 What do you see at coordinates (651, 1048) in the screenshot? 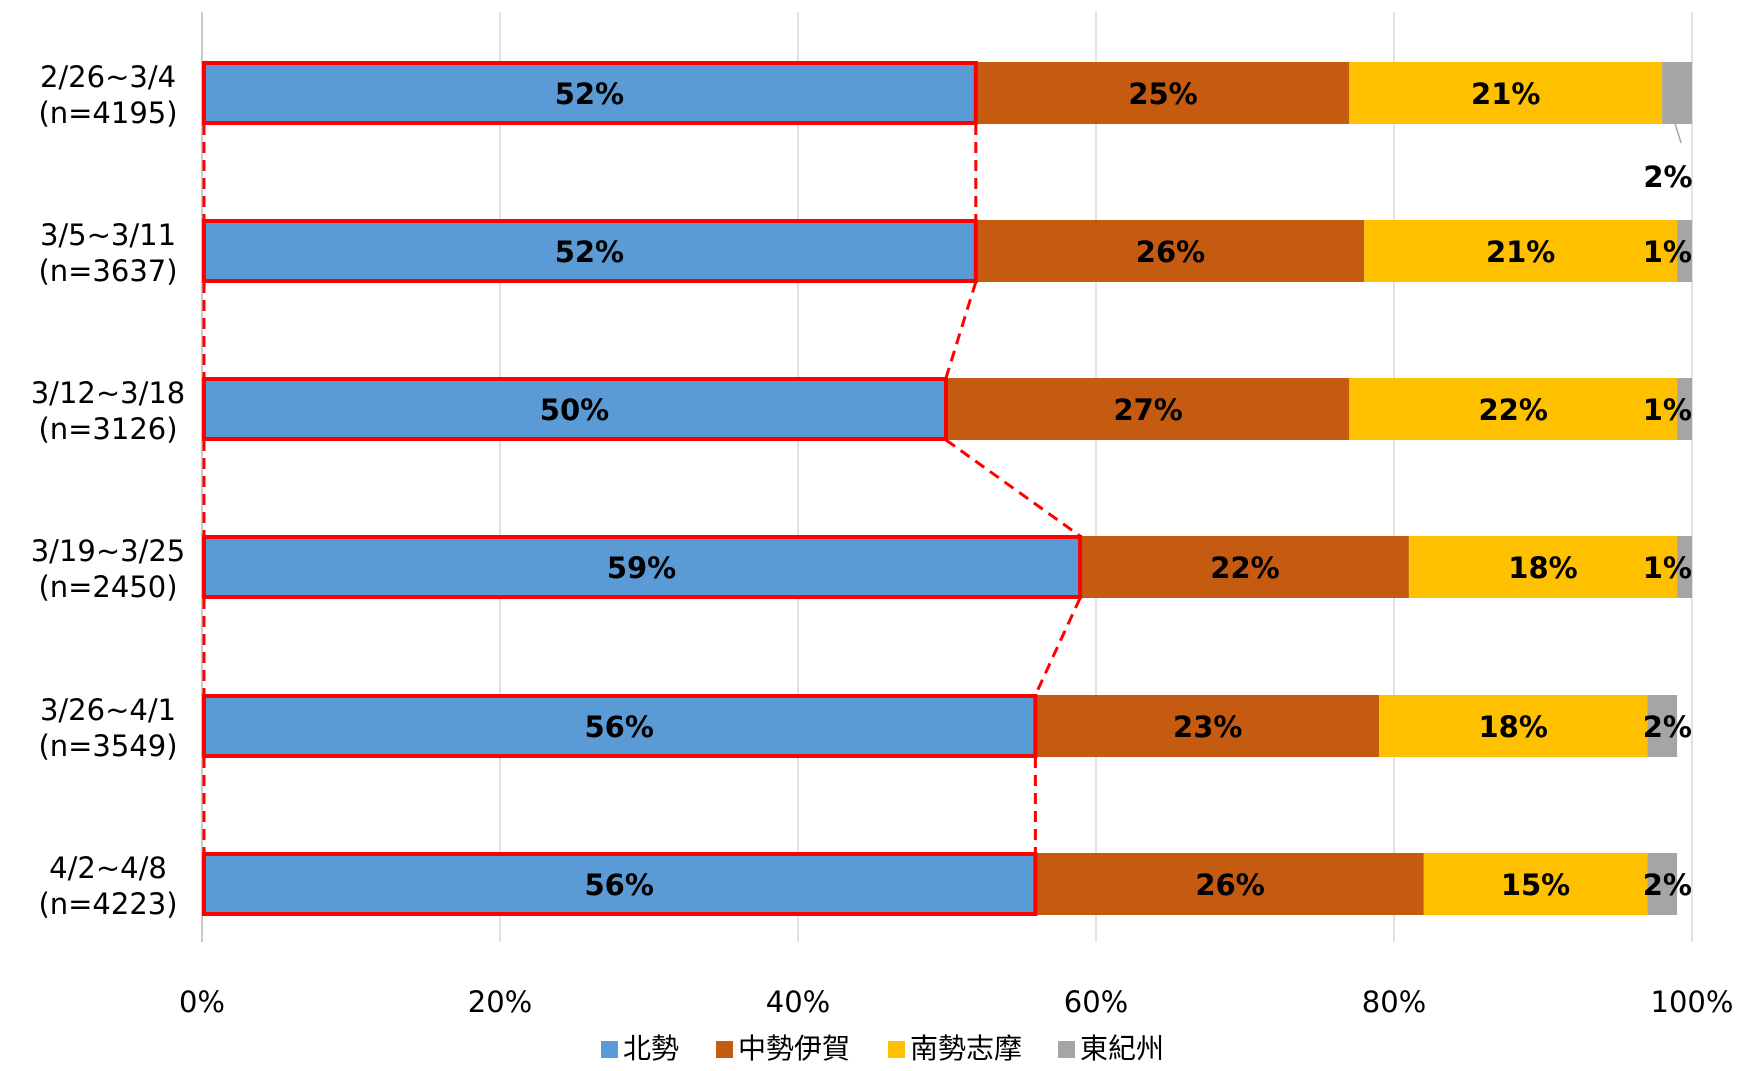
I see `legend-label: 北勢` at bounding box center [651, 1048].